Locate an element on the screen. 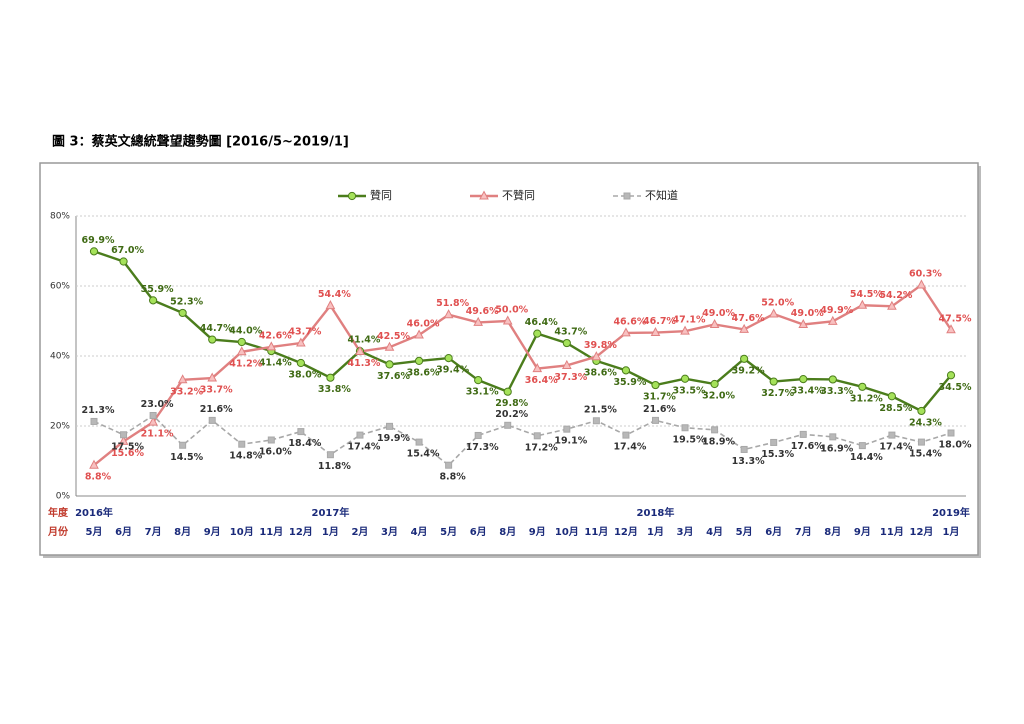 The image size is (1024, 724). value-label: 32.0% is located at coordinates (718, 396).